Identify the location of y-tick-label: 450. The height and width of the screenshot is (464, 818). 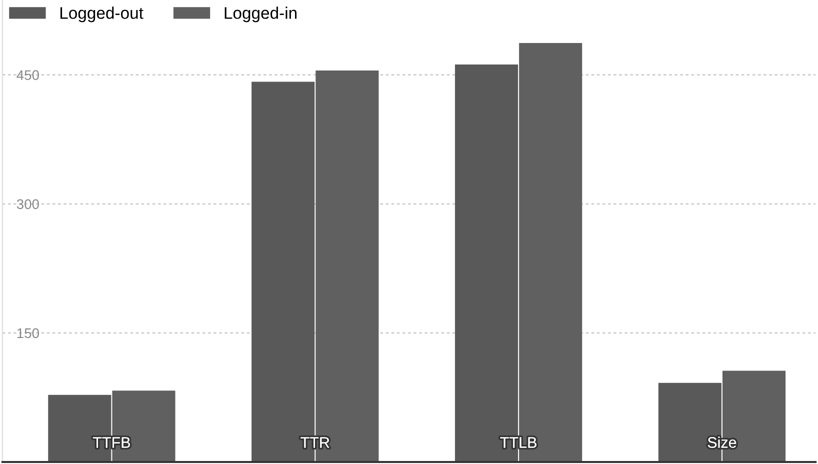
(27, 75).